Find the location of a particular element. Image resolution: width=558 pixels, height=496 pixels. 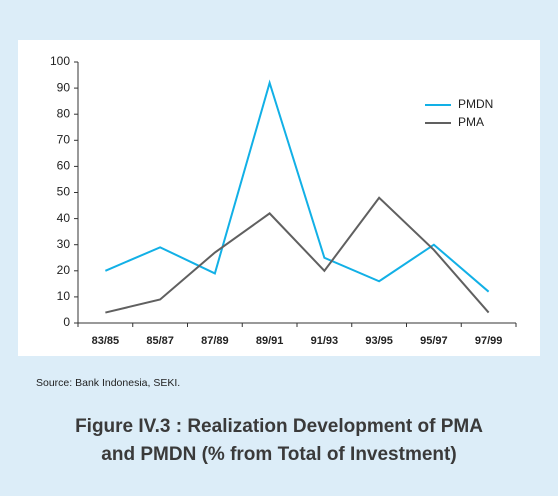

y-tick-label: 70 is located at coordinates (64, 139).